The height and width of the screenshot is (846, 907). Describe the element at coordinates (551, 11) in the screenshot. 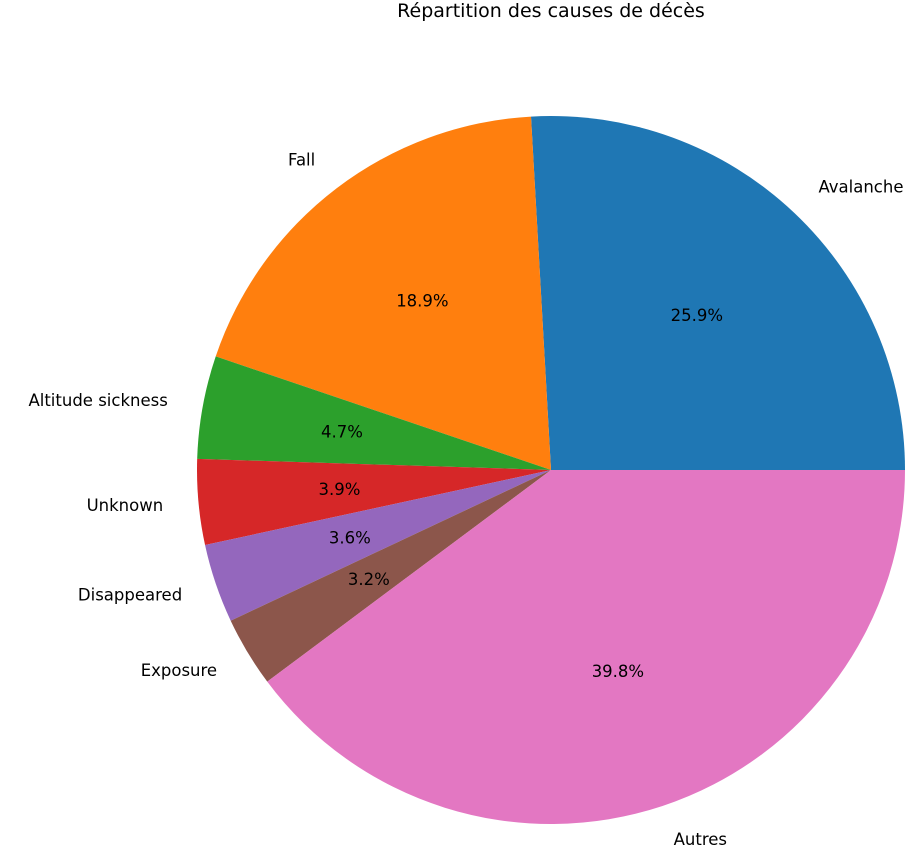

I see `chart-title: Répartition des causes de décès` at that location.